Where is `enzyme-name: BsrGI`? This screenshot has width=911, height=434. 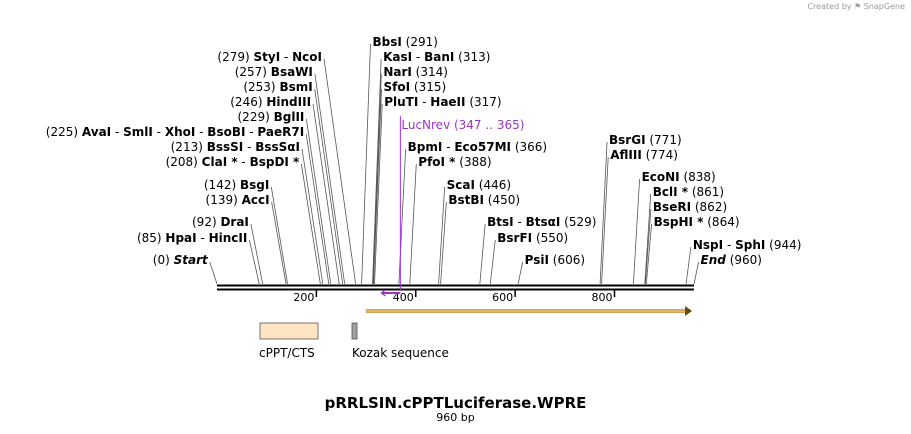
enzyme-name: BsrGI is located at coordinates (627, 140).